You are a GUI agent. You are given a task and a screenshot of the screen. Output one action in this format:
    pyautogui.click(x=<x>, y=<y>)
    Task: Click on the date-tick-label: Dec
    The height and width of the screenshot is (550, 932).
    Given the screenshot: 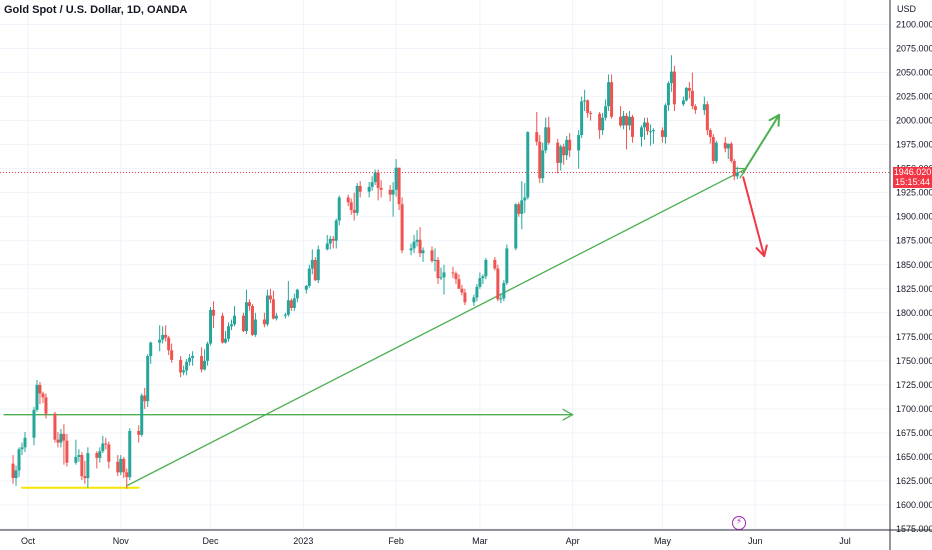 What is the action you would take?
    pyautogui.click(x=211, y=541)
    